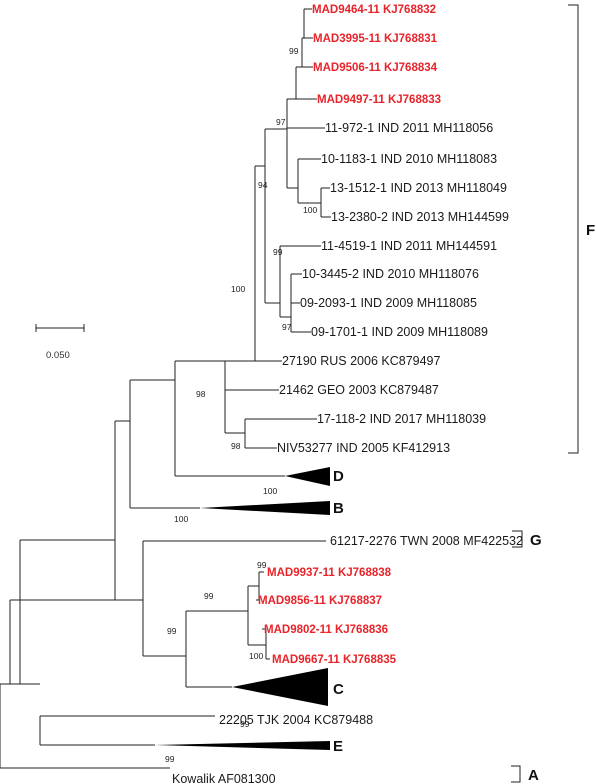 The height and width of the screenshot is (784, 597). Describe the element at coordinates (338, 746) in the screenshot. I see `clade-label-e: E` at that location.